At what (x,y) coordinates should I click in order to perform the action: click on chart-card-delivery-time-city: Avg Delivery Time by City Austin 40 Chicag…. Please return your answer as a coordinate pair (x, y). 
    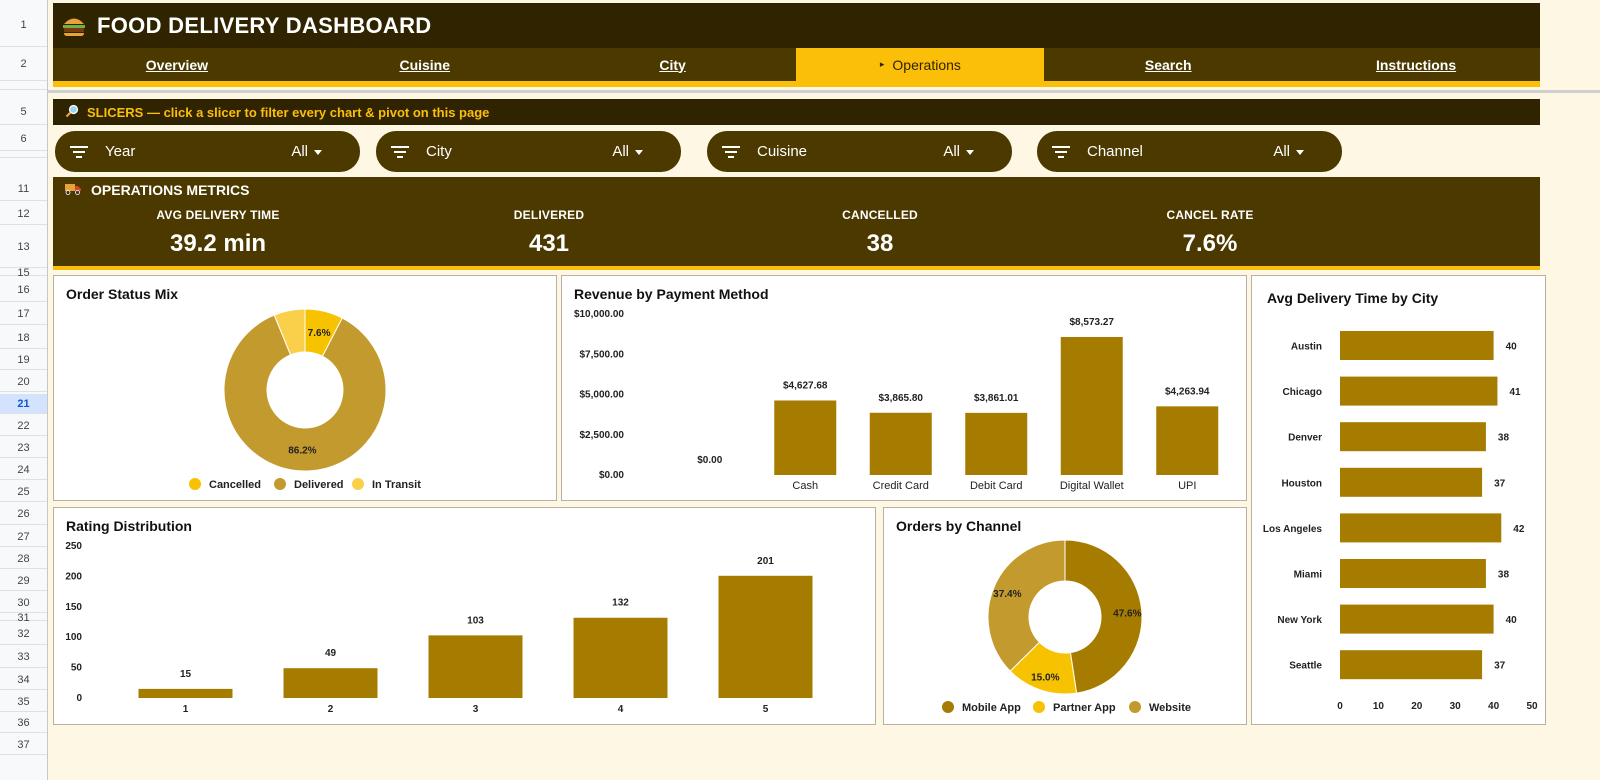
    Looking at the image, I should click on (1398, 500).